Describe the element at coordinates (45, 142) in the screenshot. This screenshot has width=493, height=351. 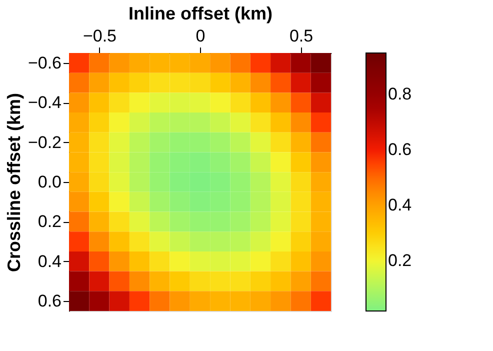
I see `y-tick-label: −0.2` at that location.